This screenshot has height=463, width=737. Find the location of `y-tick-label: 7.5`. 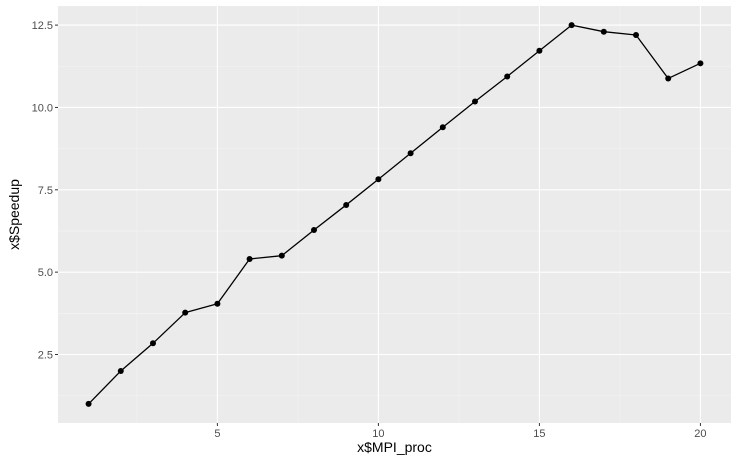

y-tick-label: 7.5 is located at coordinates (45, 191).